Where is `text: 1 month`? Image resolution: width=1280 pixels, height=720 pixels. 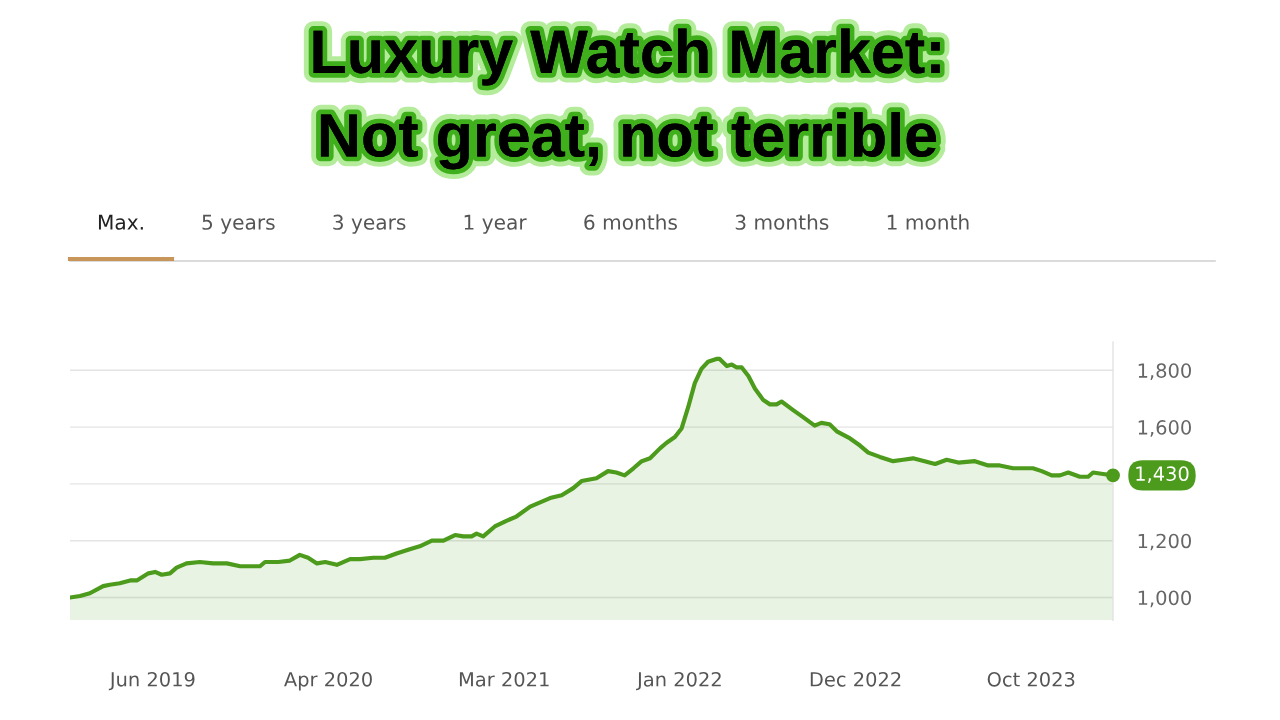
text: 1 month is located at coordinates (928, 222).